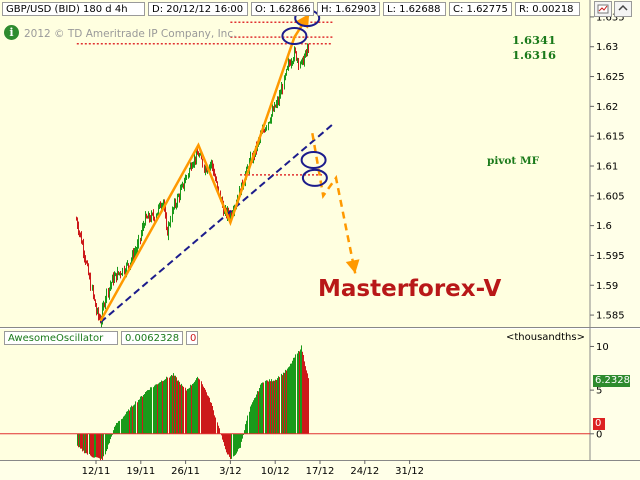 This screenshot has height=480, width=640. Describe the element at coordinates (599, 424) in the screenshot. I see `oscillator-zero-tag: 0` at that location.